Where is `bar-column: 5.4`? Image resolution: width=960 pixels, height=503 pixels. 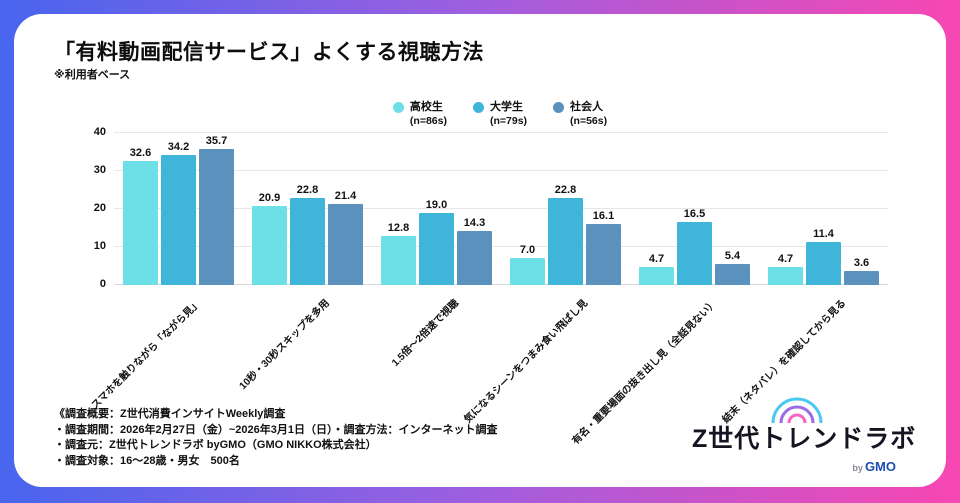
bar-column: 5.4 is located at coordinates (732, 209).